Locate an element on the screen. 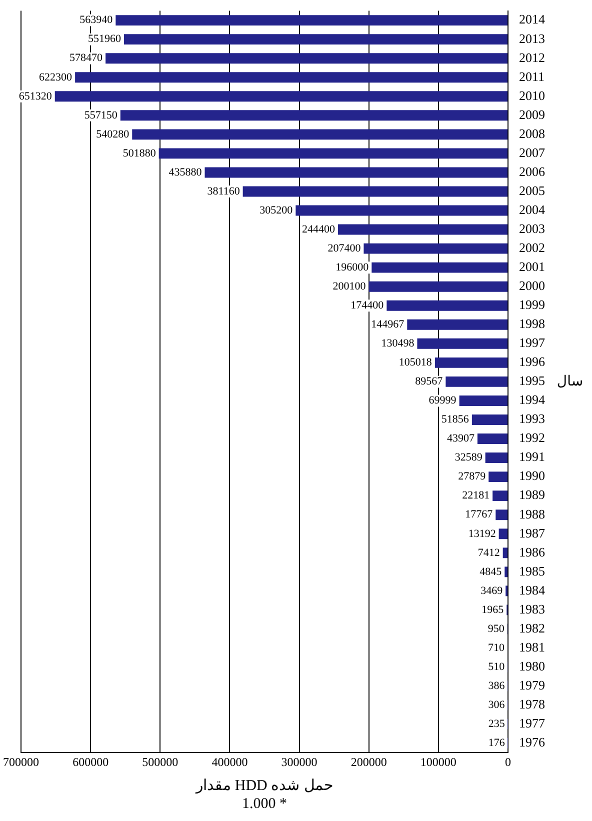  y-tick-label: 2003 is located at coordinates (532, 228).